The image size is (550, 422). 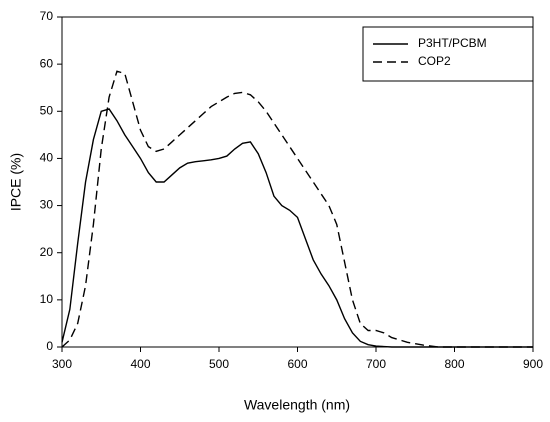 I want to click on y-tick-label: 40, so click(x=47, y=158).